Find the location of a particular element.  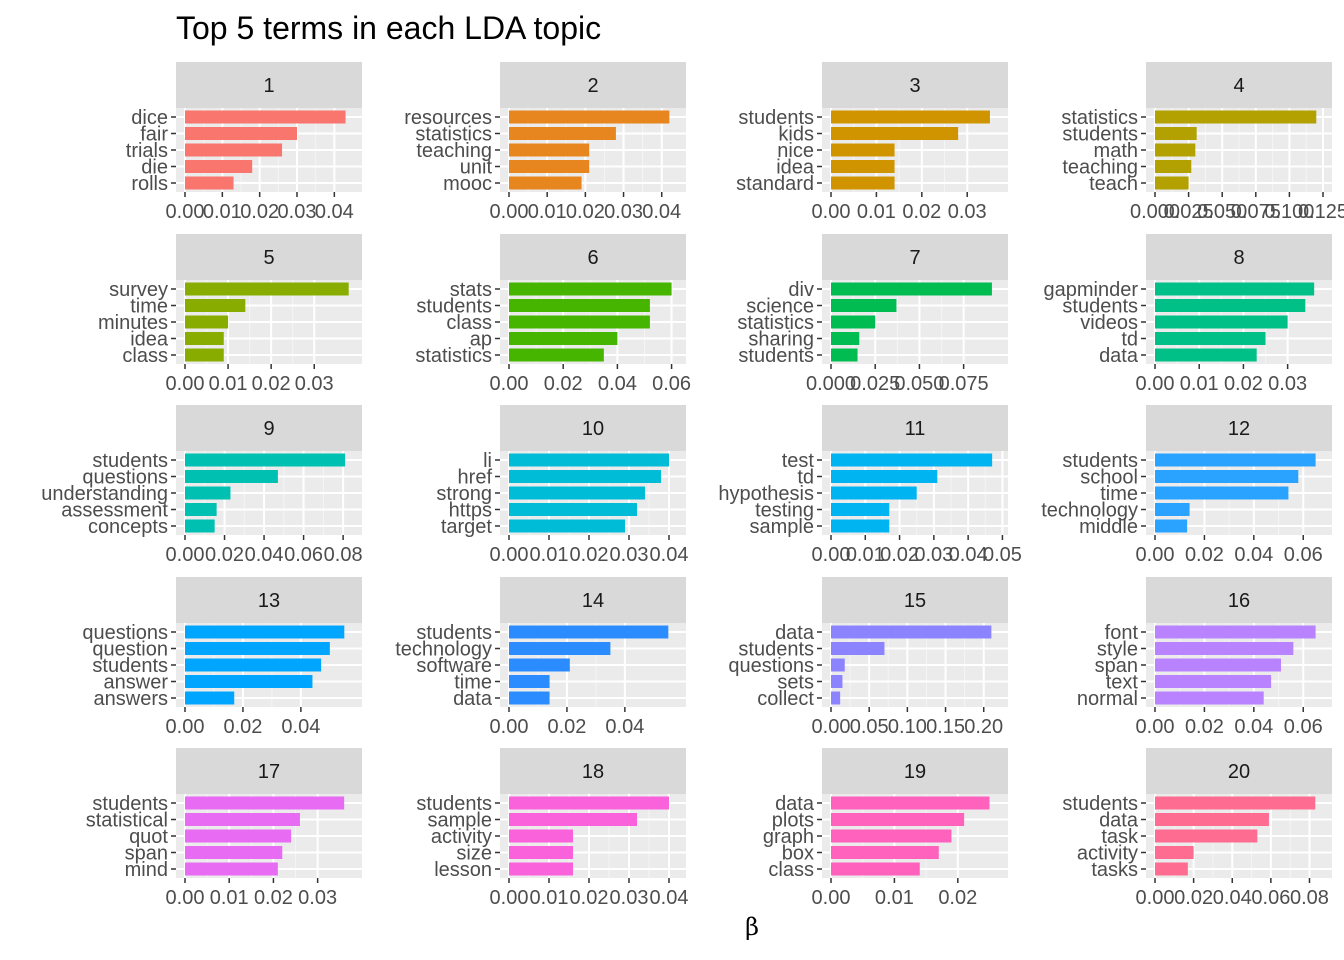

bar-school is located at coordinates (1227, 476).